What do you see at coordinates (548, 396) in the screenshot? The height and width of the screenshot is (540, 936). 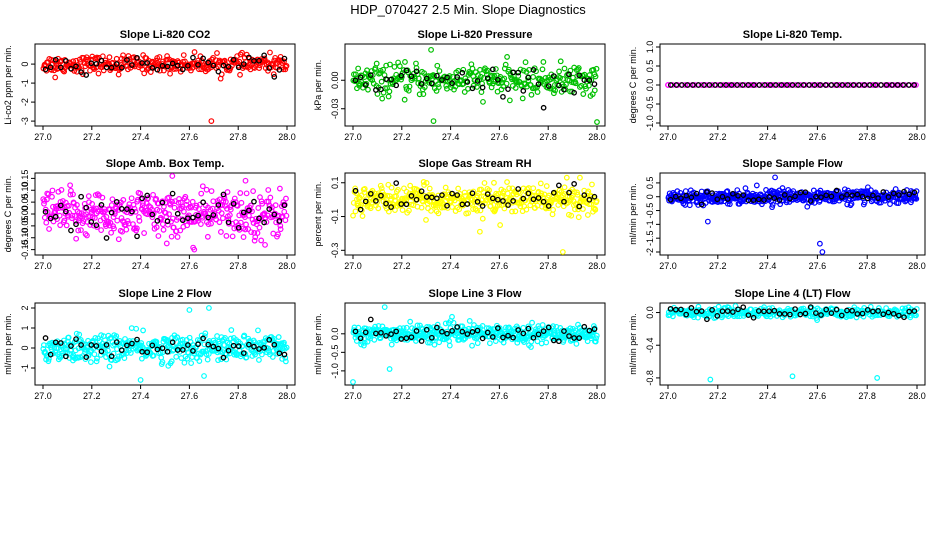 I see `x-tick-label: 27.8` at bounding box center [548, 396].